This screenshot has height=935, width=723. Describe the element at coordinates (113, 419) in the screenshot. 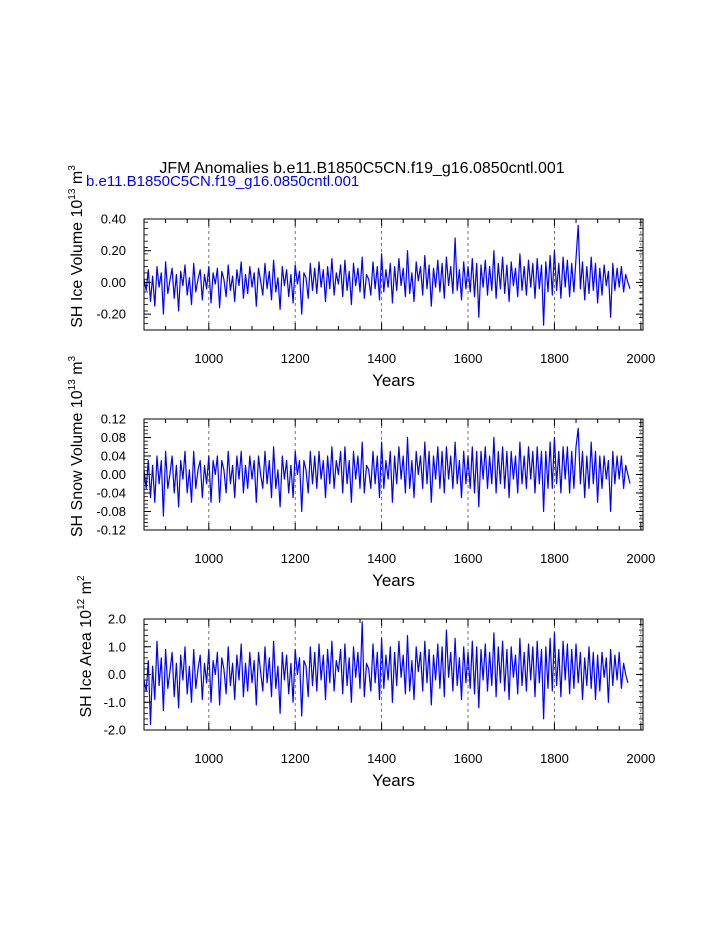

I see `y-tick-label: 0.12` at that location.